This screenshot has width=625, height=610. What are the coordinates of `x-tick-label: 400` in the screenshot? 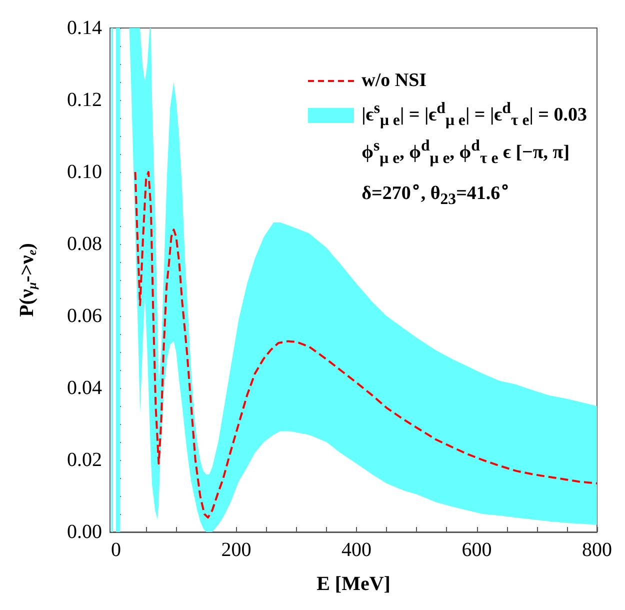 It's located at (357, 550).